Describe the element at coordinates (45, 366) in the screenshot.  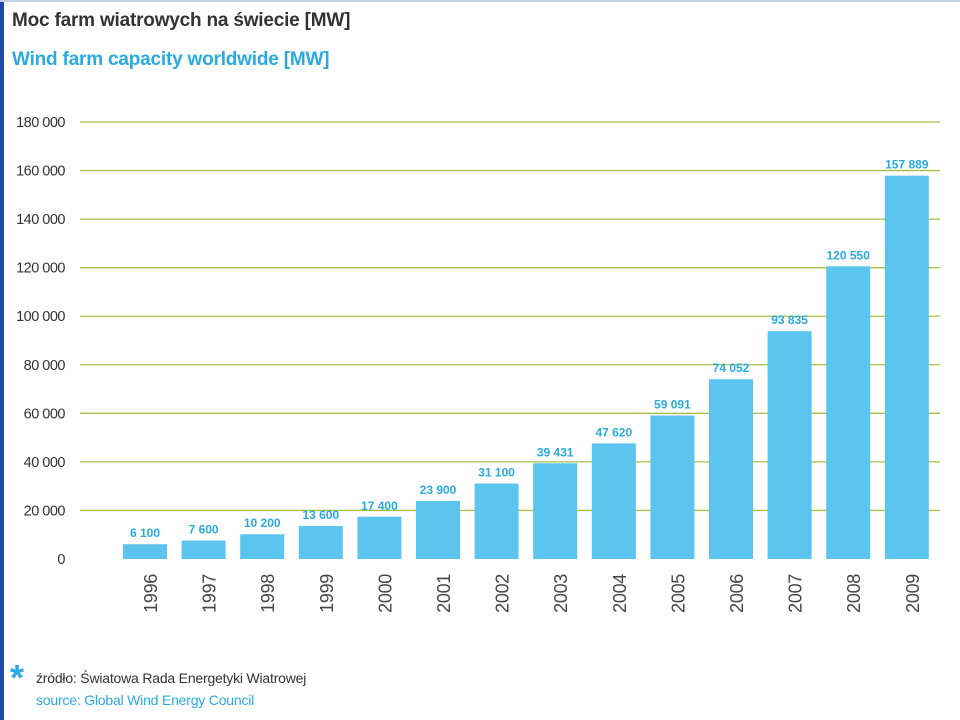
I see `y-tick-label: 80 000` at that location.